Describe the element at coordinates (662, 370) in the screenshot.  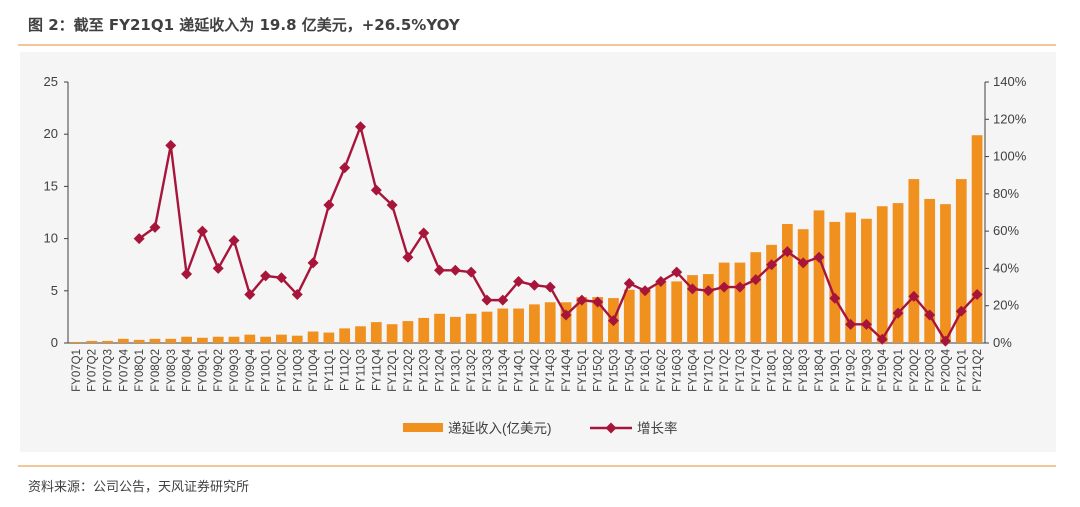
I see `x-axis-tick-label: FY16Q2` at that location.